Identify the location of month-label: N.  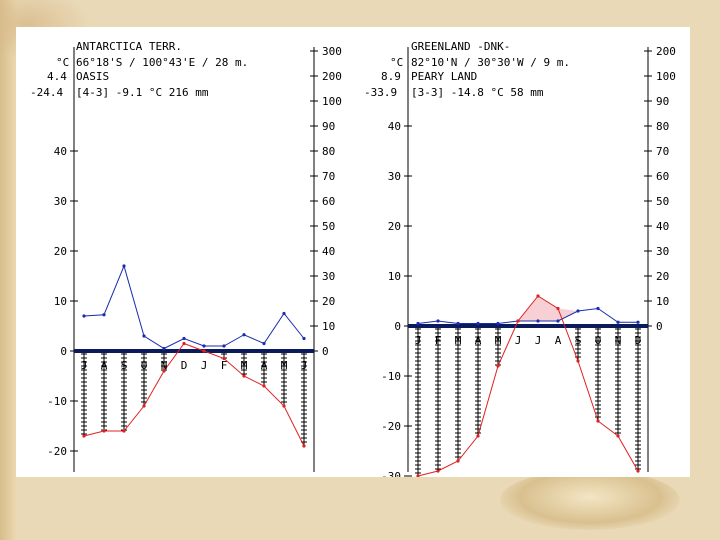
(164, 365).